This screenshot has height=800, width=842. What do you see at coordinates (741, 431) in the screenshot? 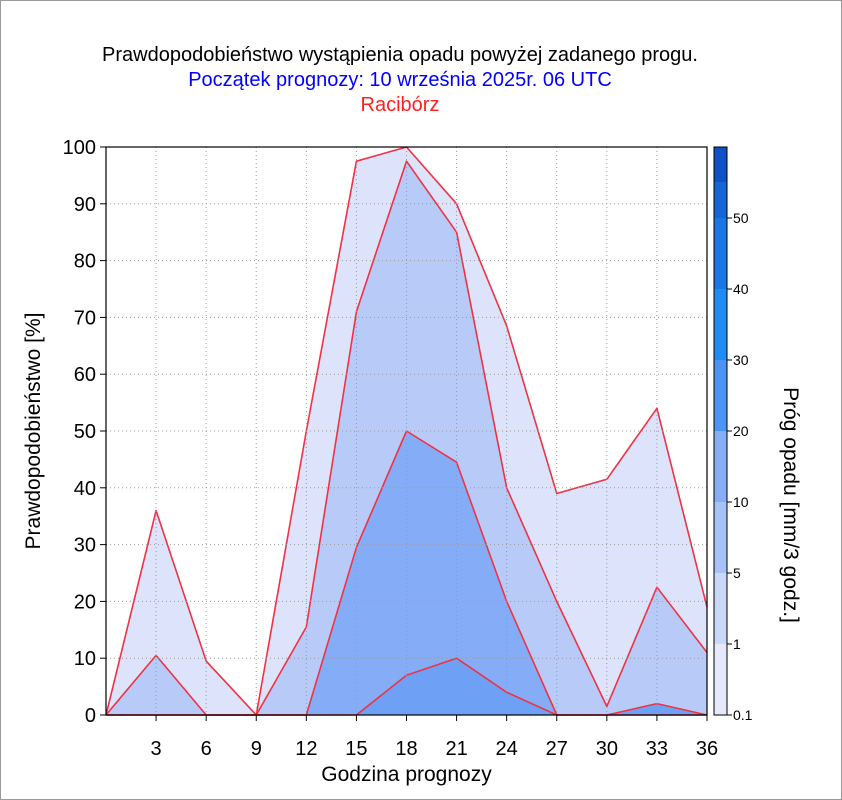
I see `colorbar-tick-label: 20` at bounding box center [741, 431].